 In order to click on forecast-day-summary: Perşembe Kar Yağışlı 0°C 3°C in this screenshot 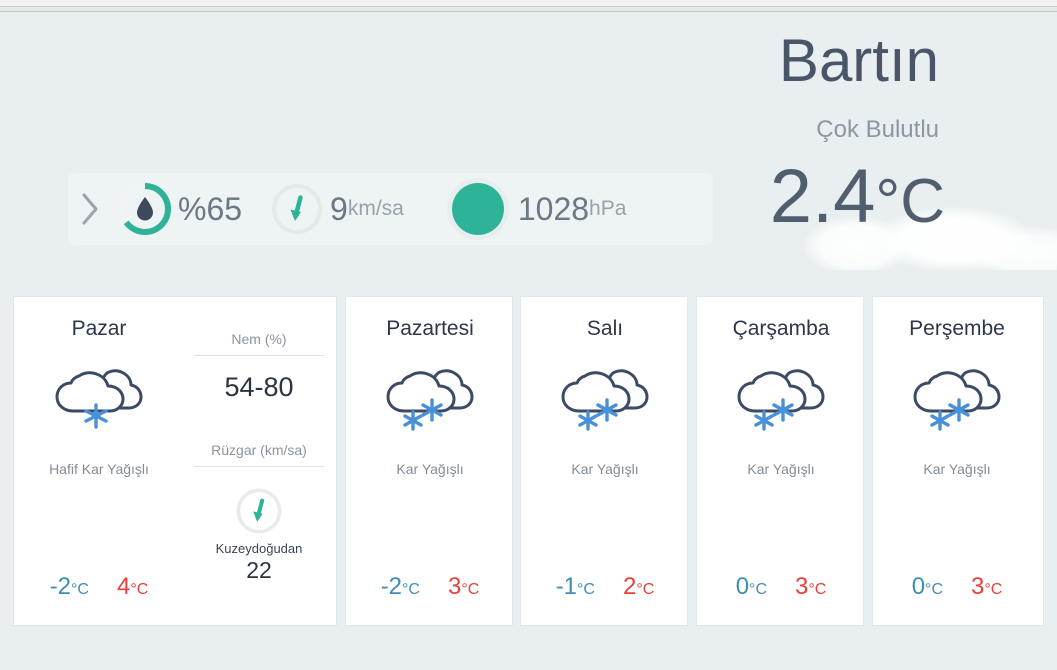, I will do `click(957, 461)`.